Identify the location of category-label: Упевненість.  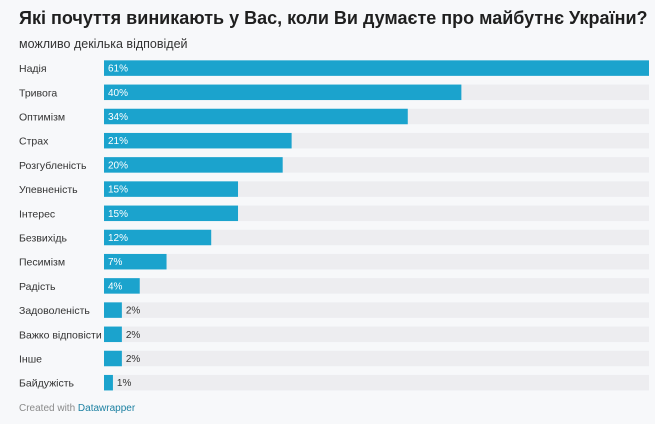
(48, 190).